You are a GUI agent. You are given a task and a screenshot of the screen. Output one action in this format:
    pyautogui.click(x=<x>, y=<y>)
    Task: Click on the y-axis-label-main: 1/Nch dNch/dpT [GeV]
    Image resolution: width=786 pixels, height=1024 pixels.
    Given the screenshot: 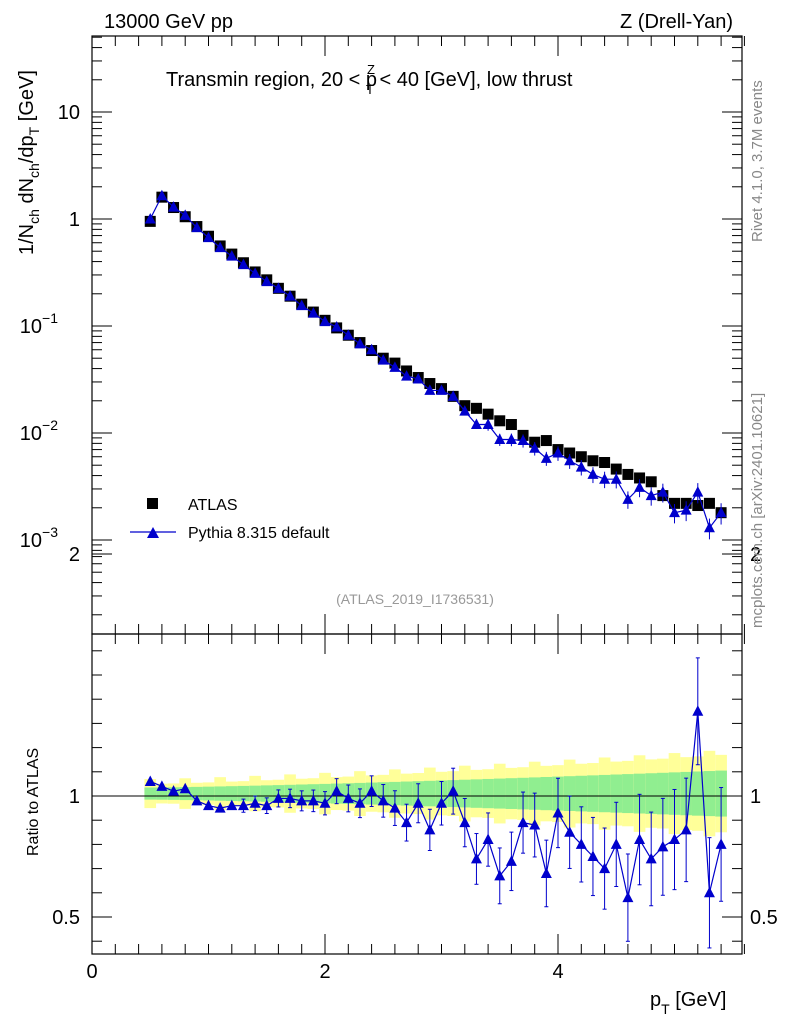 What is the action you would take?
    pyautogui.click(x=29, y=162)
    